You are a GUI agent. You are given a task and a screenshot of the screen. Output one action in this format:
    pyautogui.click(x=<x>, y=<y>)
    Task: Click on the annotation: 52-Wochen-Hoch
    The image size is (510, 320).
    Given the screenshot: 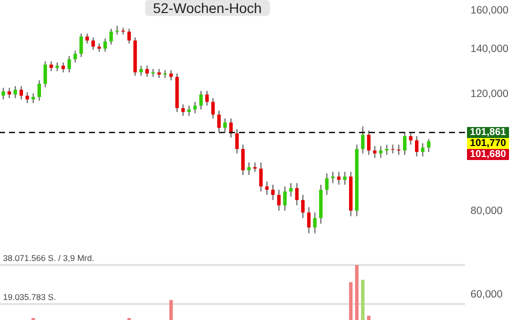 What is the action you would take?
    pyautogui.click(x=207, y=8)
    